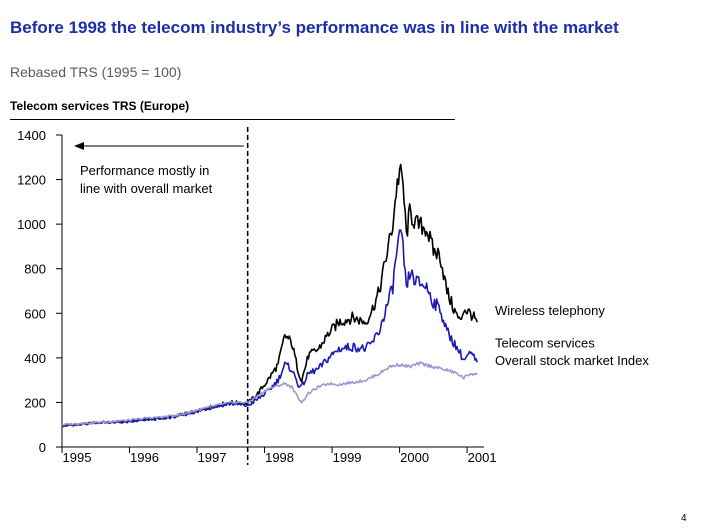  I want to click on y-tick-label: 400, so click(35, 358).